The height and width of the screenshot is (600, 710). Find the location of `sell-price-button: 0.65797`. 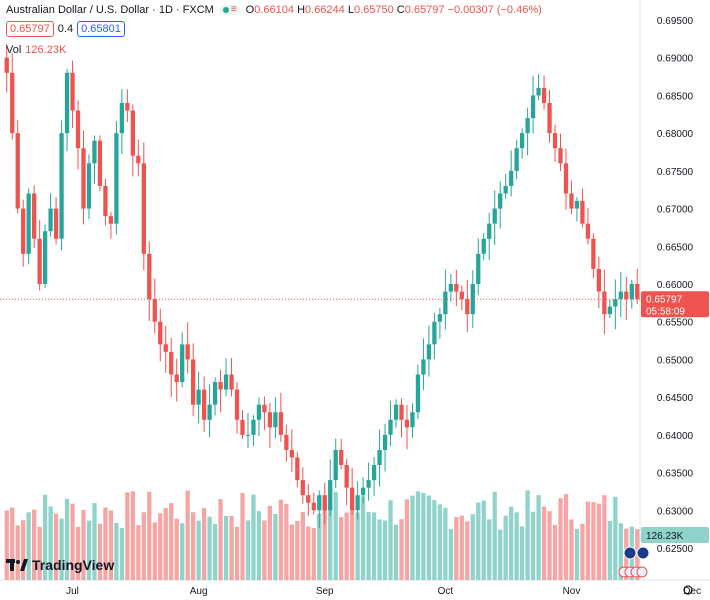

sell-price-button: 0.65797 is located at coordinates (30, 29).